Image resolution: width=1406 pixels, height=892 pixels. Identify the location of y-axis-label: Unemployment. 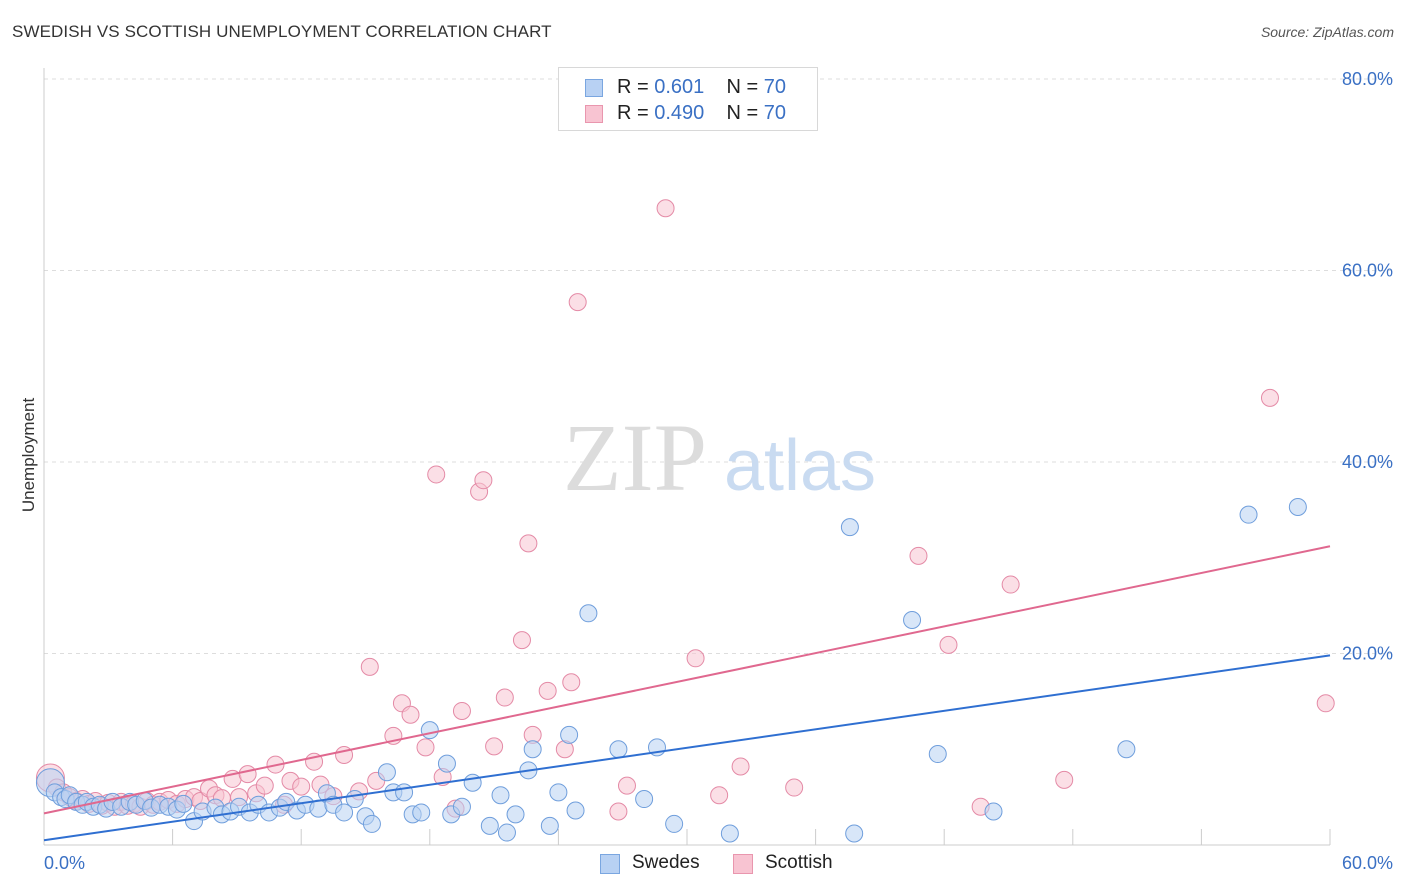
(28, 455).